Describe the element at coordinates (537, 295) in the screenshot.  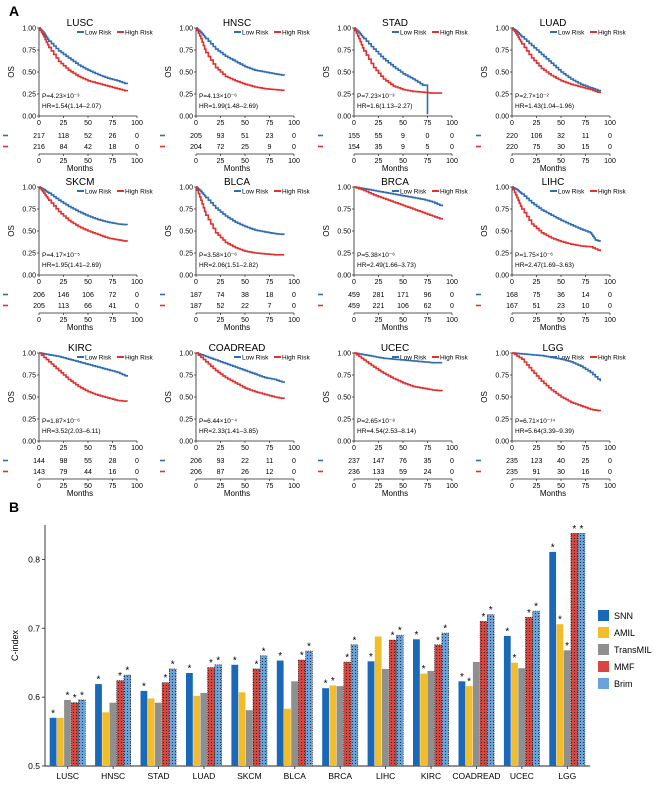
I see `risk-low-count: 75` at that location.